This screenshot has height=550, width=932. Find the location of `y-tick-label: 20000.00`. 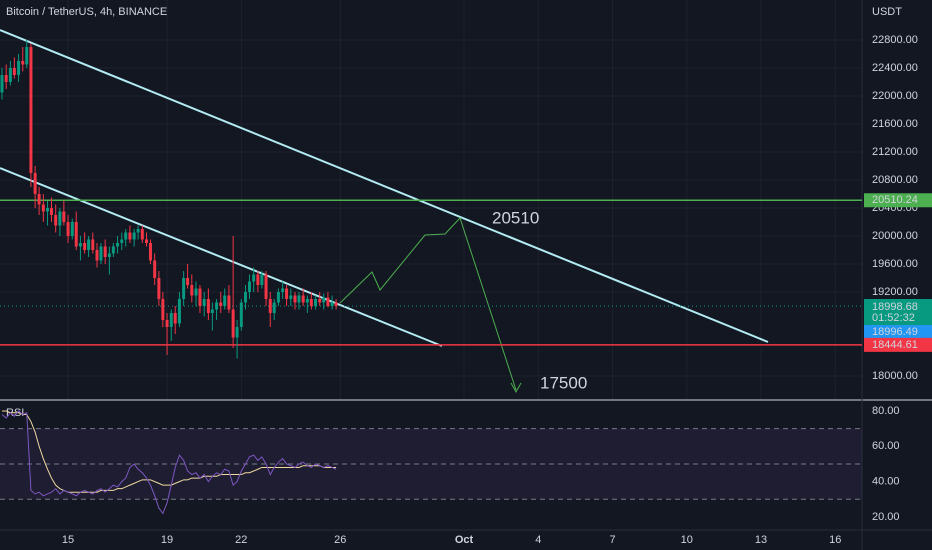

y-tick-label: 20000.00 is located at coordinates (895, 236).